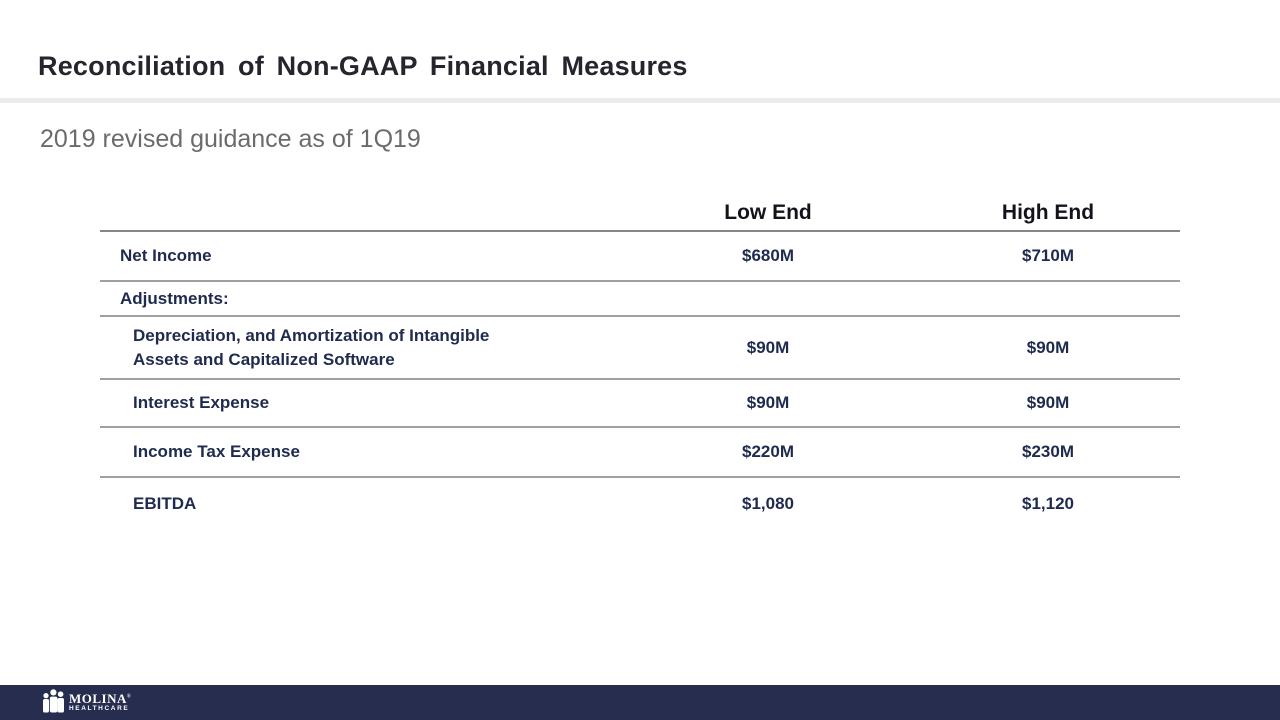  What do you see at coordinates (230, 139) in the screenshot?
I see `slide-subtitle: 2019 revised guidance as of 1Q19` at bounding box center [230, 139].